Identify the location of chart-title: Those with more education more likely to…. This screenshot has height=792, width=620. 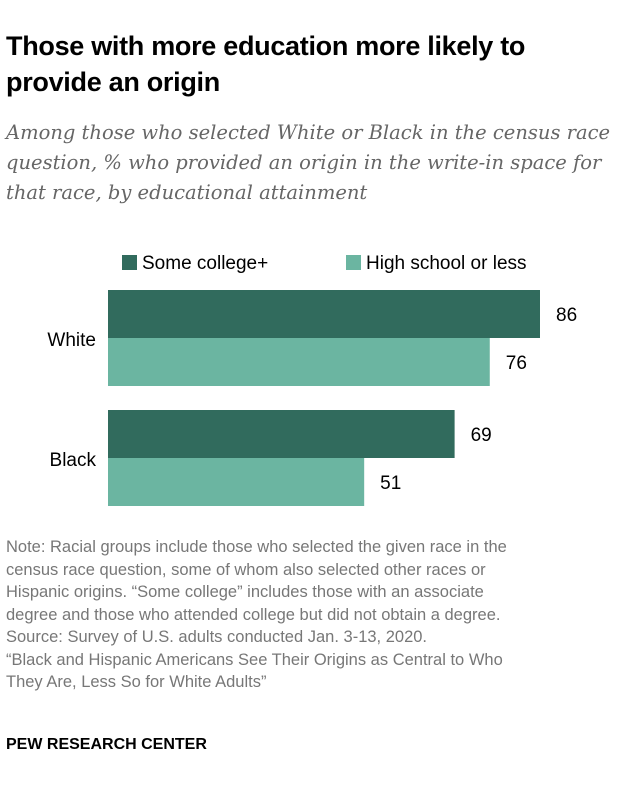
(266, 64).